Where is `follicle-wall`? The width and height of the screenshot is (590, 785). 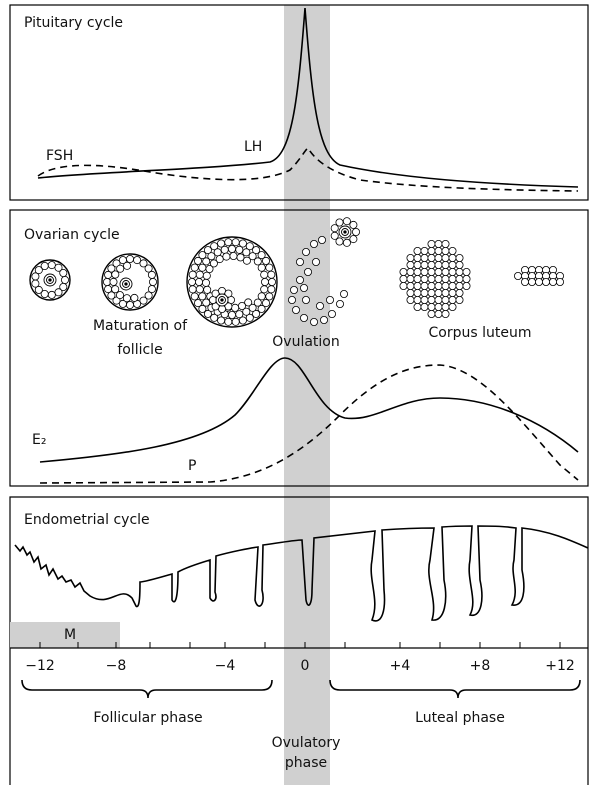 follicle-wall is located at coordinates (50, 280).